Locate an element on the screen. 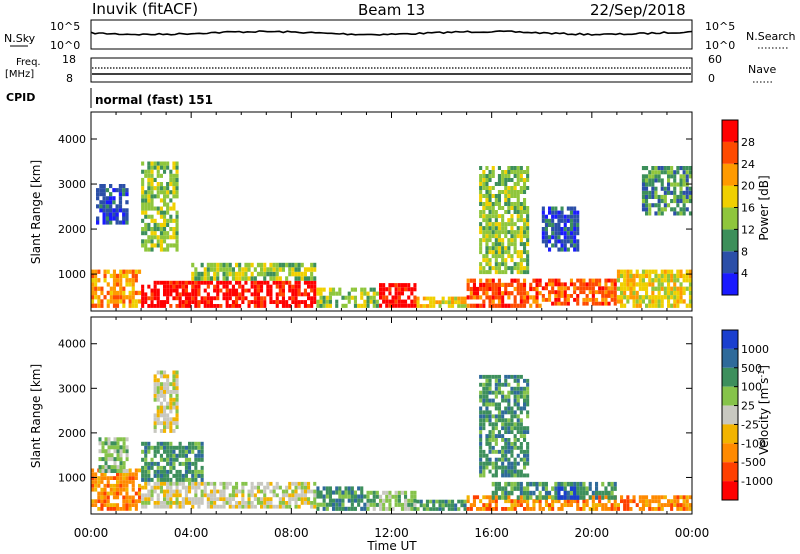 The height and width of the screenshot is (554, 800). colorbar-tick-label: -100 is located at coordinates (753, 443).